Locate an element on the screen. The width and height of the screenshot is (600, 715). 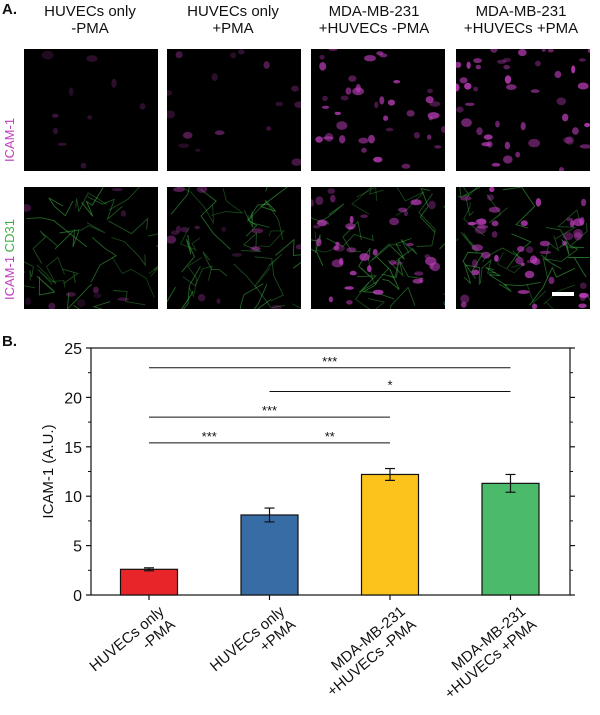
column-header-4: MDA-MB-231 +HUVECs +PMA is located at coordinates (521, 20).